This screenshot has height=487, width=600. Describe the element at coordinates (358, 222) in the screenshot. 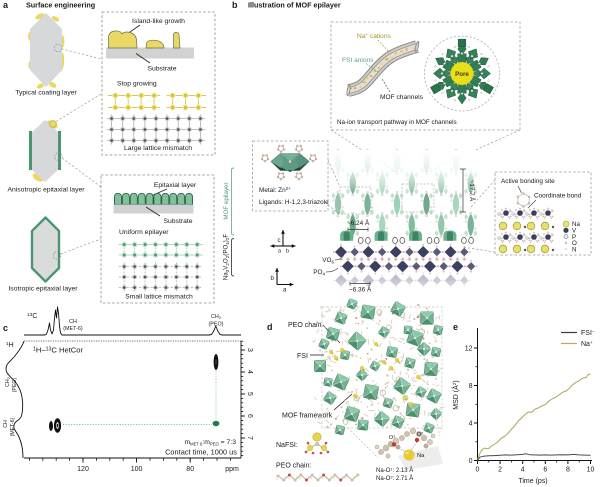

I see `svg-text: ~6.24 Å` at that location.